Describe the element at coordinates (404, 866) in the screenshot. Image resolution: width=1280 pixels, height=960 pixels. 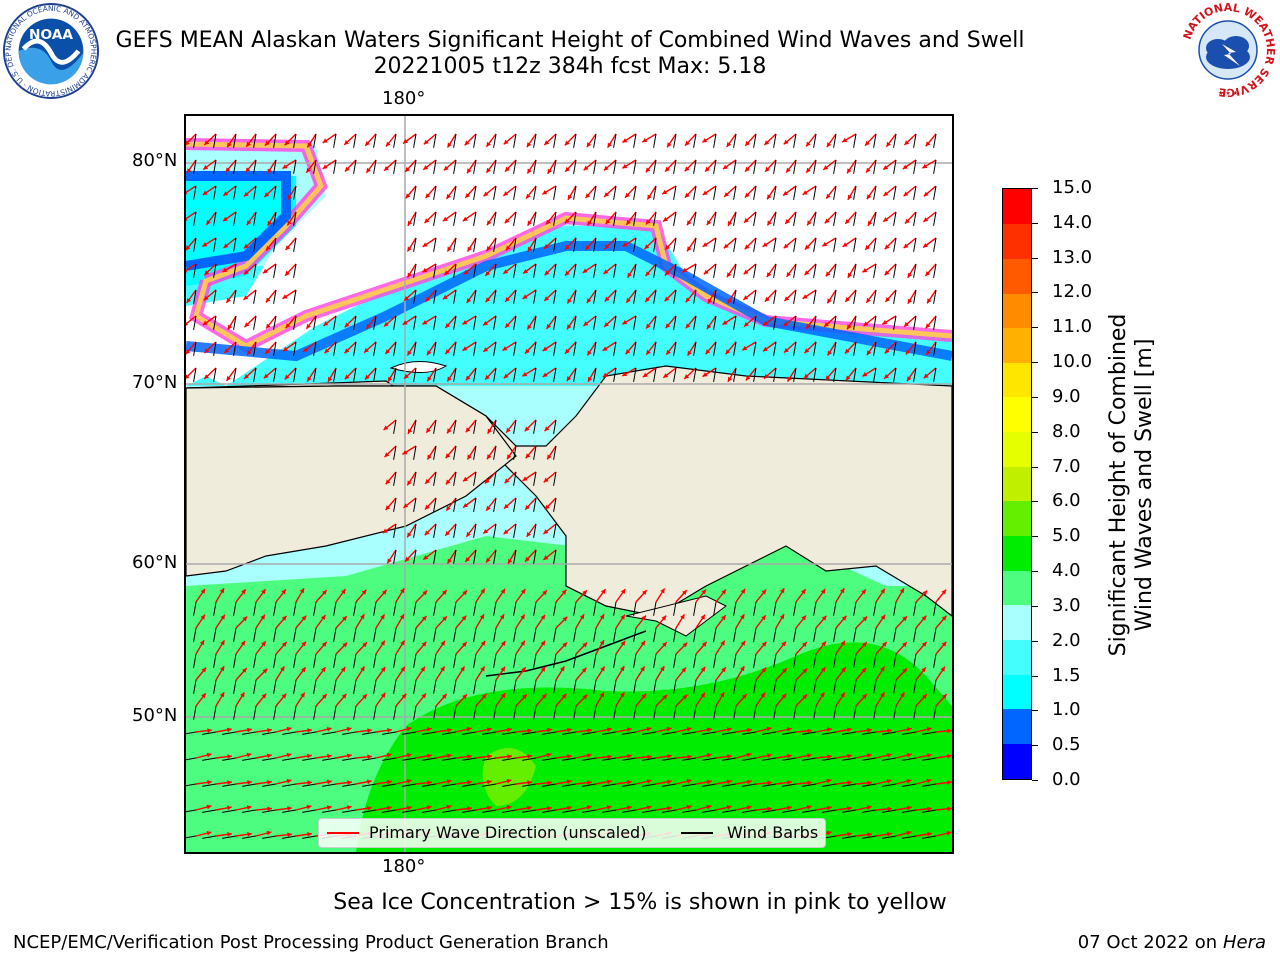
I see `lon-label-bottom: 180°` at that location.